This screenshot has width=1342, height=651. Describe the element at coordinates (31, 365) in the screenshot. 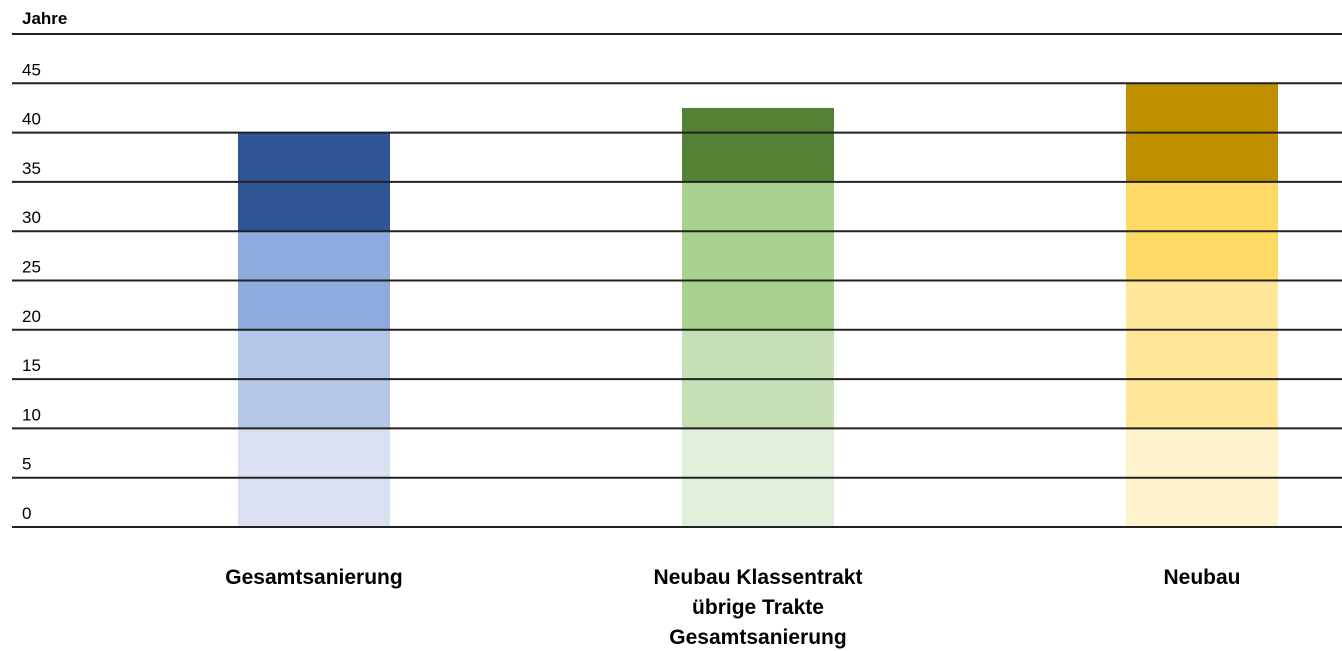

I see `y-tick-label: 15` at that location.